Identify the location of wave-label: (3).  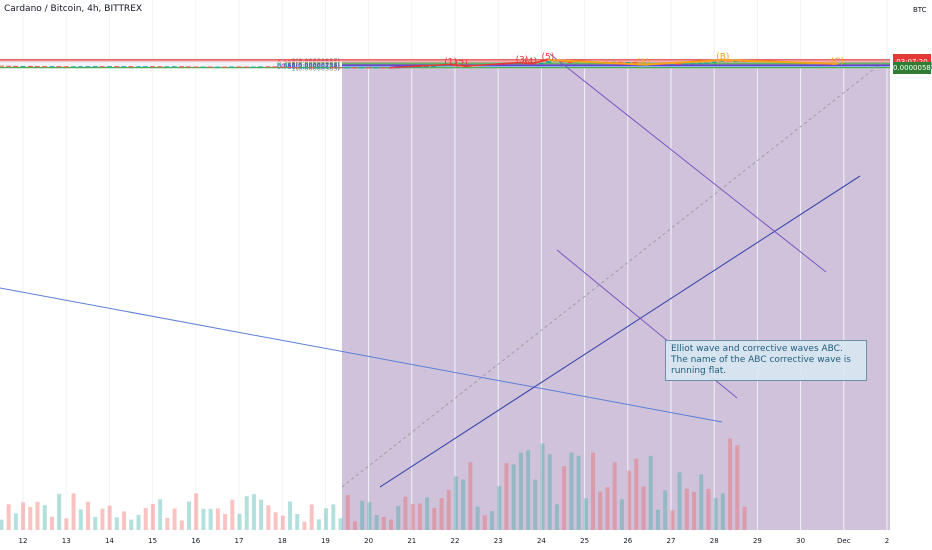
(522, 60).